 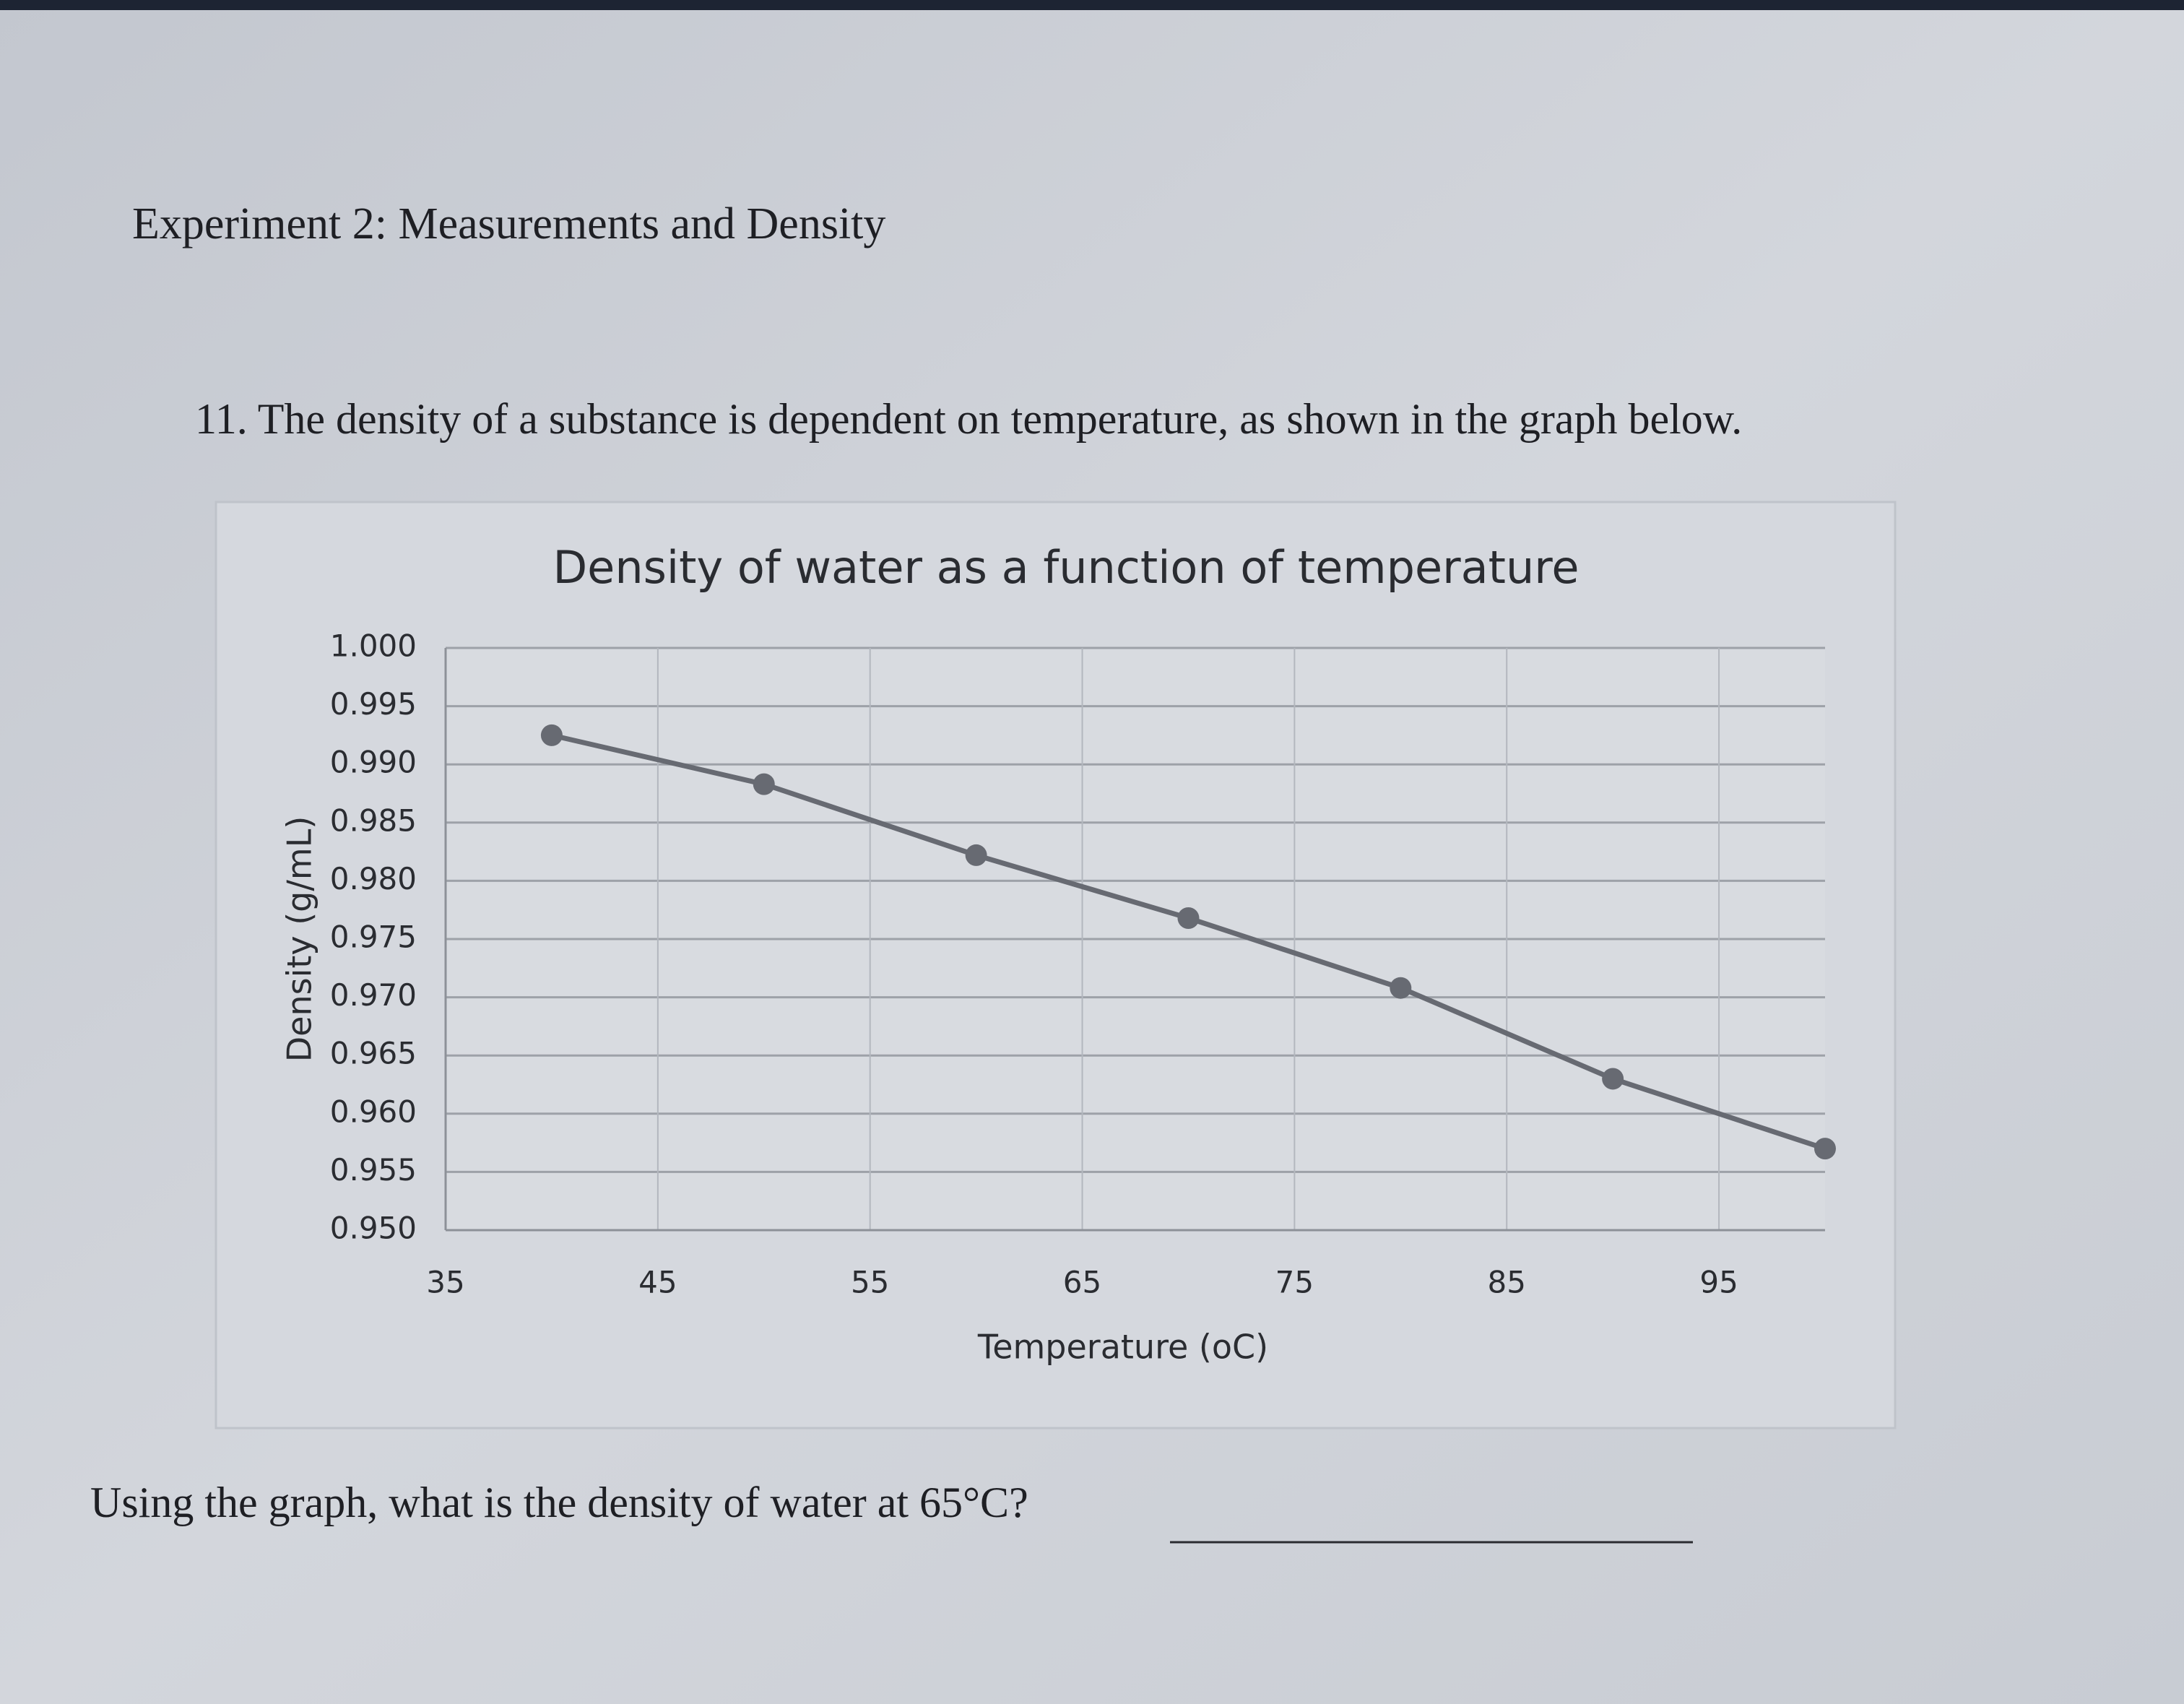 I want to click on x-tick-label: 65, so click(x=1082, y=1282).